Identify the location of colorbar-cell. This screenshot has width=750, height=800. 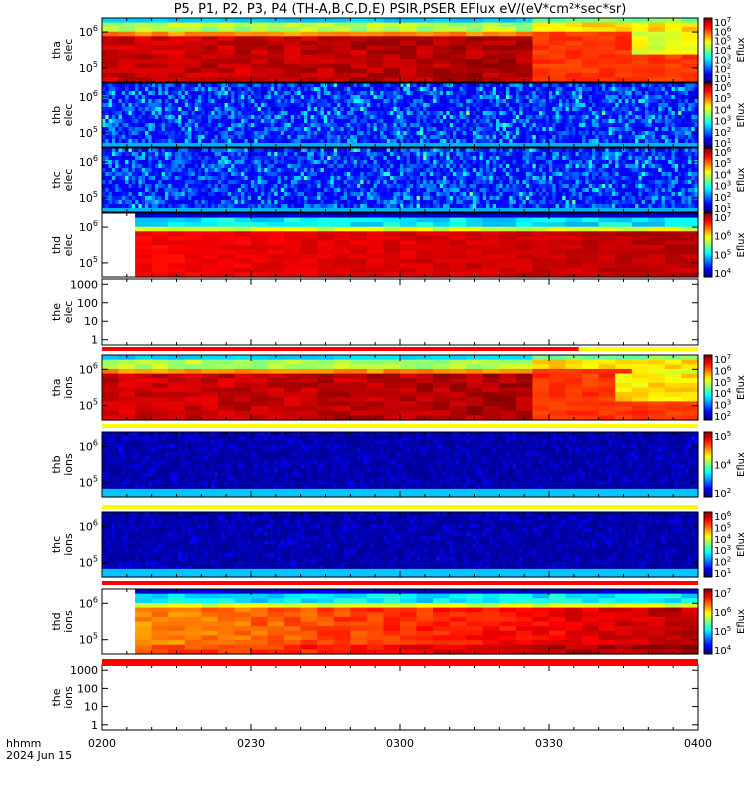
(708, 46).